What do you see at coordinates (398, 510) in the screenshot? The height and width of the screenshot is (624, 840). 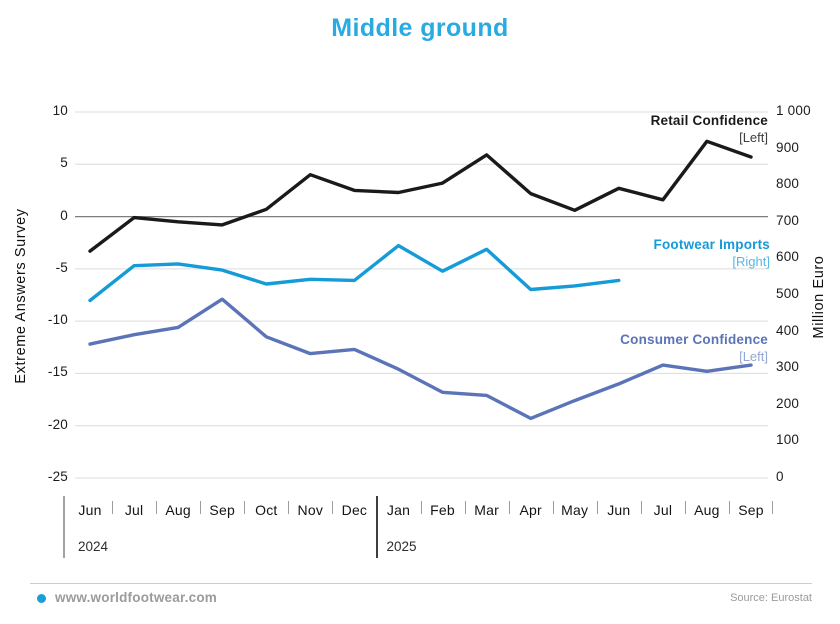 I see `x-axis-month: Jan` at bounding box center [398, 510].